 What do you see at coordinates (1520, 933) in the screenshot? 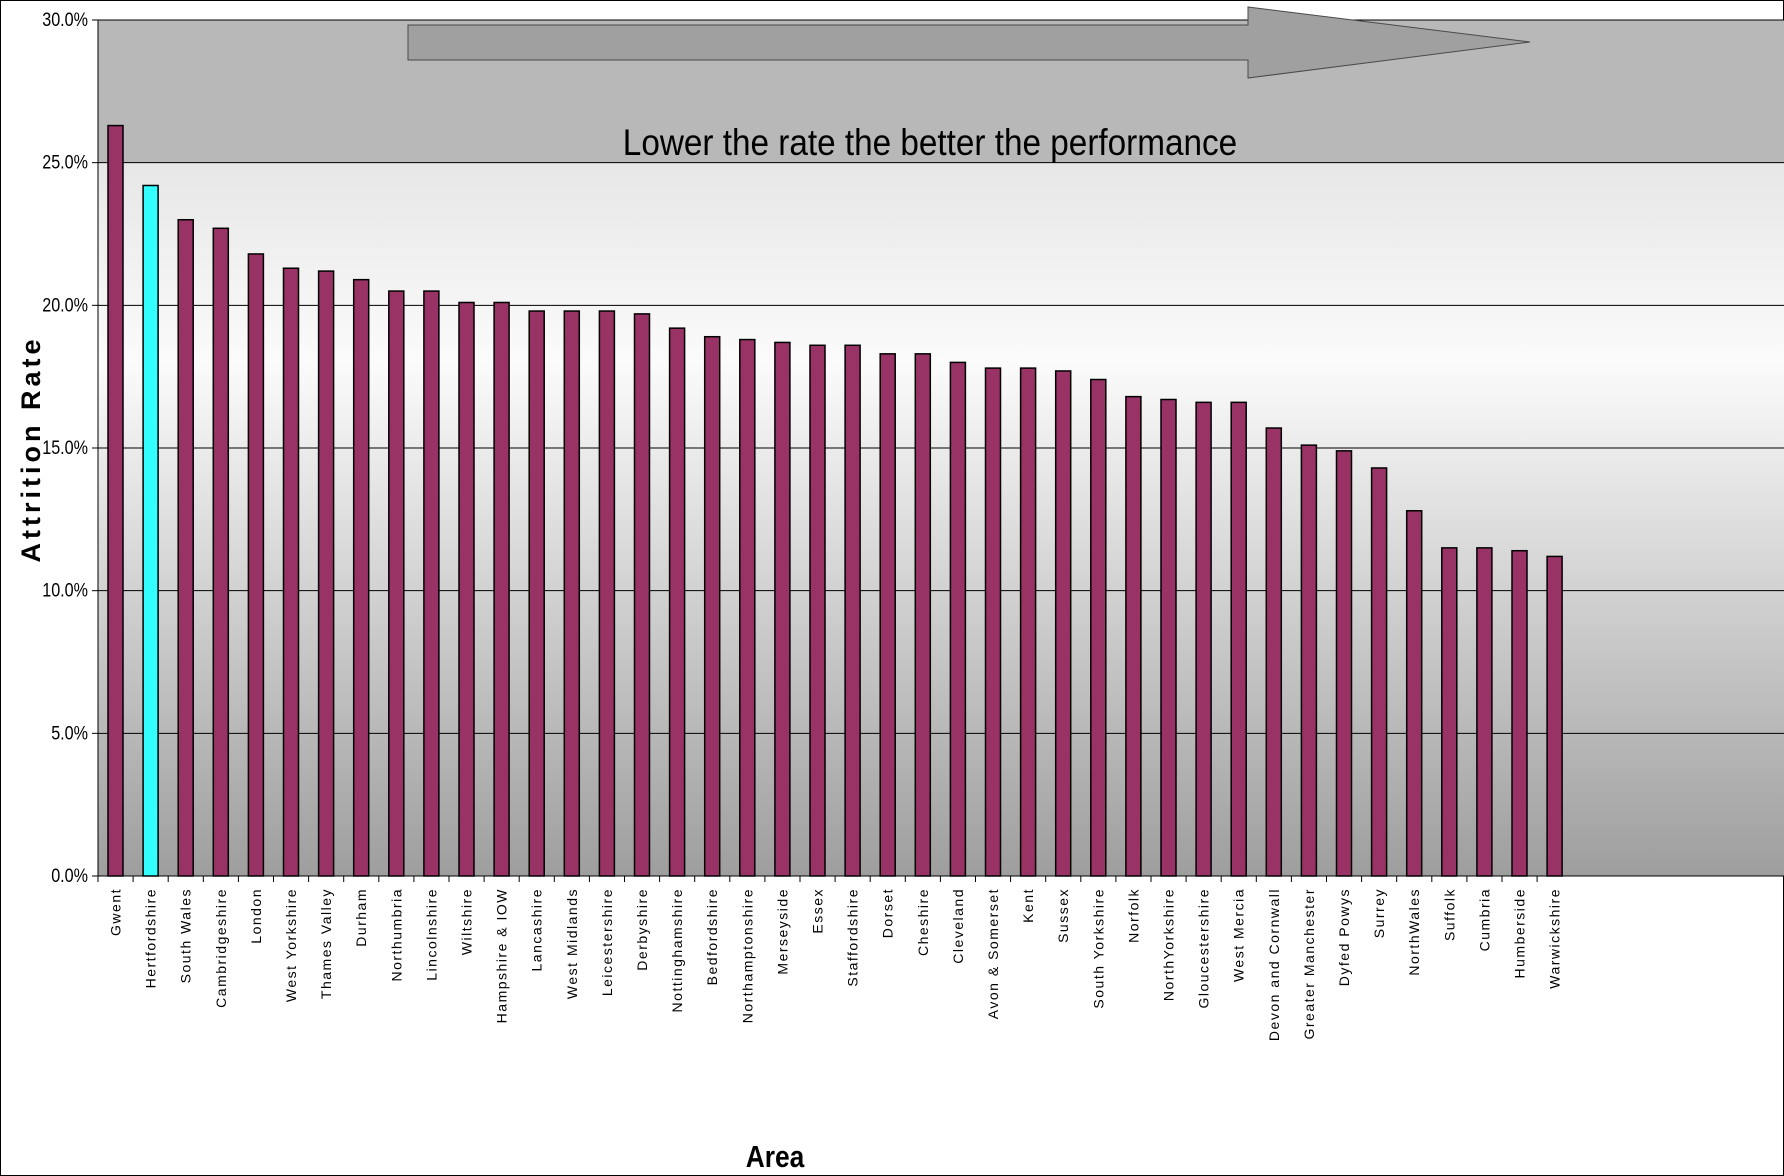
I see `x-tick-label: Humberside` at bounding box center [1520, 933].